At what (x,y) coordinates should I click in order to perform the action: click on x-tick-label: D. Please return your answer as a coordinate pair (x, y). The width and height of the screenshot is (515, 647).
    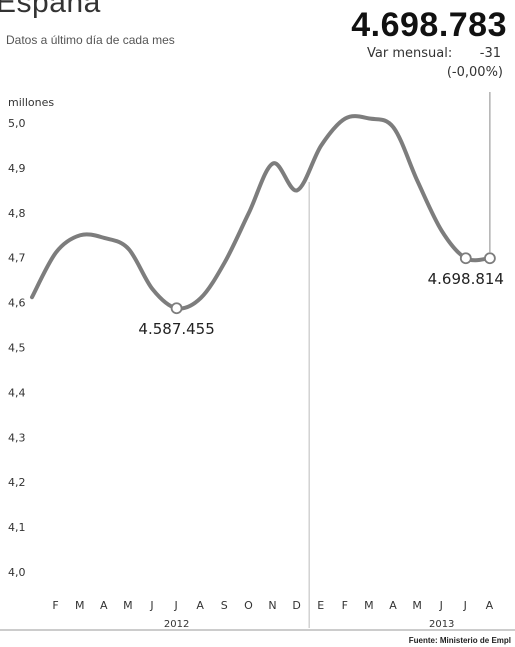
    Looking at the image, I should click on (296, 605).